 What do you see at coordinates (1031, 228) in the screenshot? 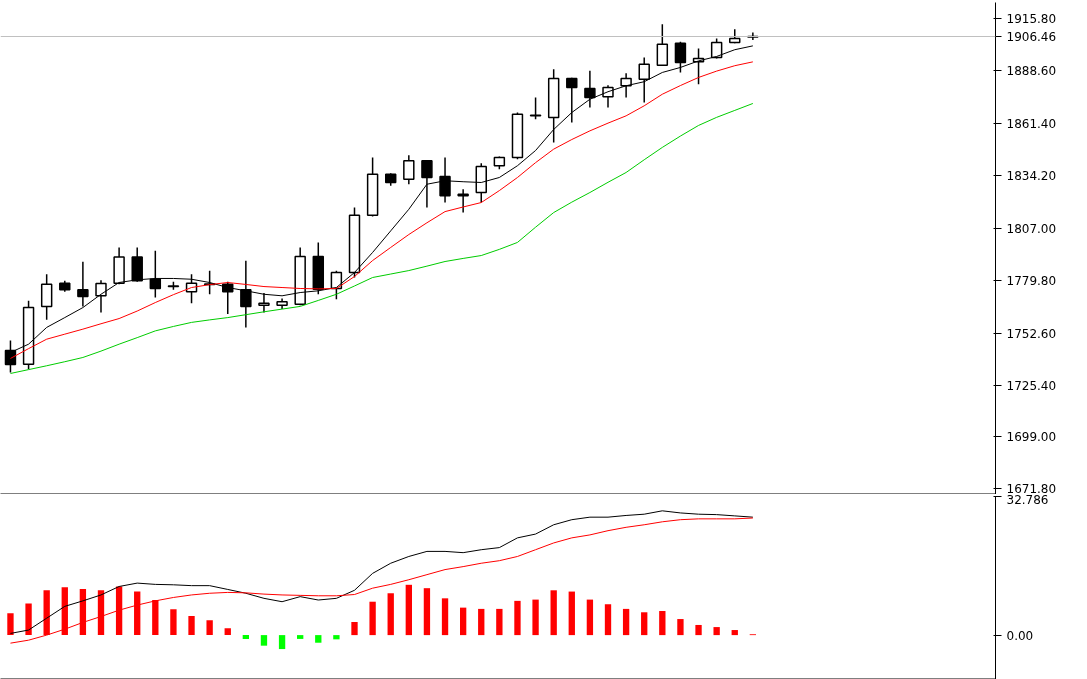
I see `y-tick-label: 1807.00` at bounding box center [1031, 228].